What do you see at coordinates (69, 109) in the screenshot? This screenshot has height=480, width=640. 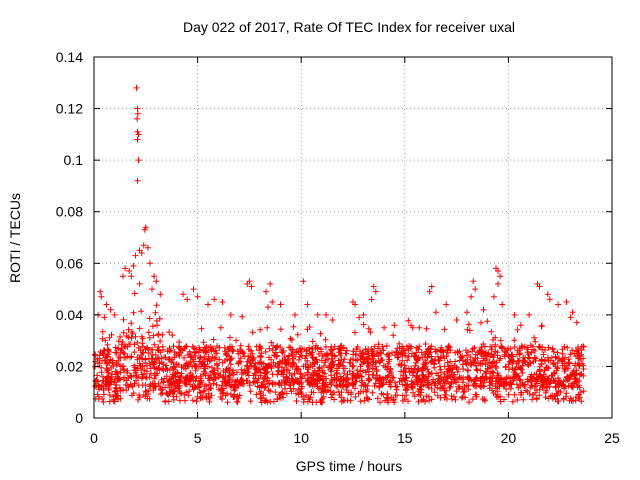 I see `y-tick-label: 0.12` at bounding box center [69, 109].